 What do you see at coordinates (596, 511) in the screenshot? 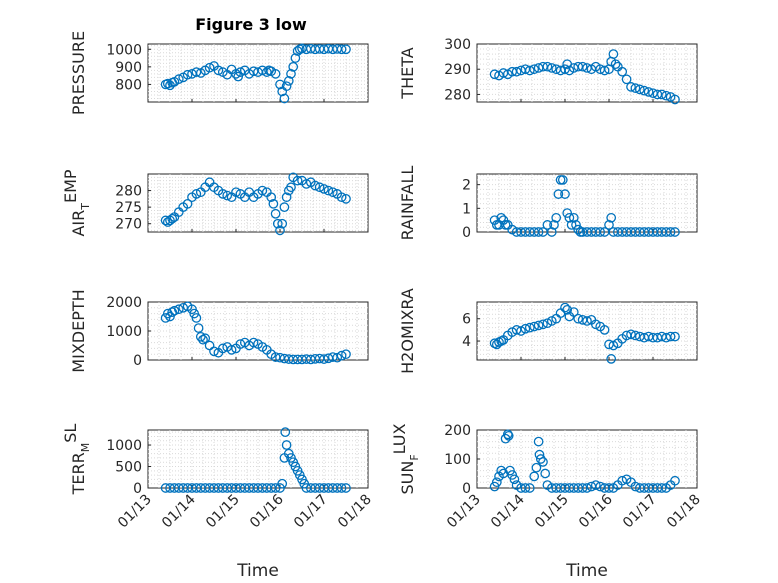
I see `x-tick-label: 01/16` at bounding box center [596, 511].